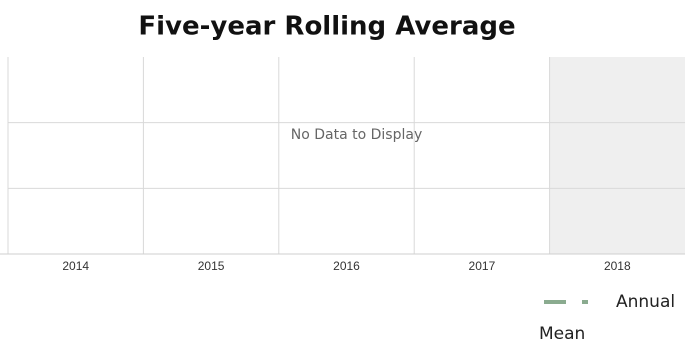 The image size is (685, 350). I want to click on x-tick-label: 2018, so click(617, 266).